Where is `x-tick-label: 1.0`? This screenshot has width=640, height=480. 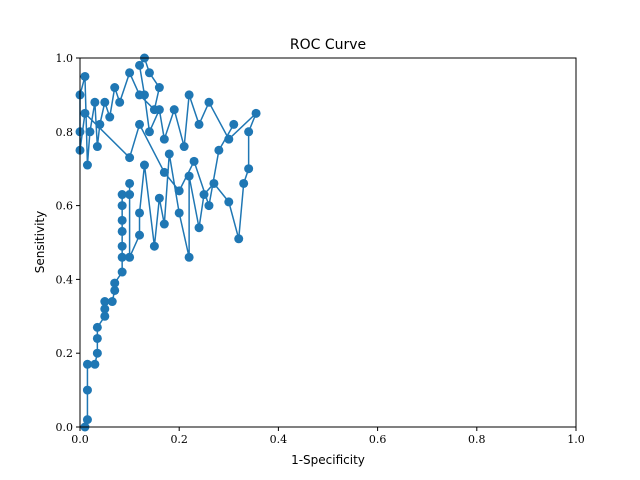
x-tick-label: 1.0 is located at coordinates (576, 439).